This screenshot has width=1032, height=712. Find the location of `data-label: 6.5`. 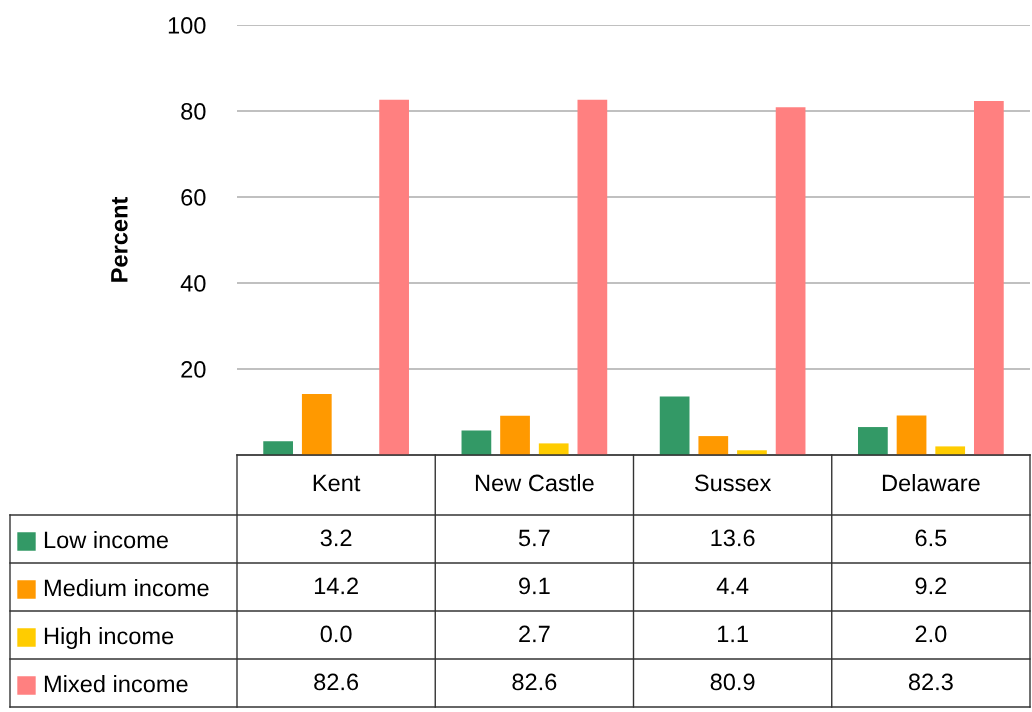

data-label: 6.5 is located at coordinates (931, 538).